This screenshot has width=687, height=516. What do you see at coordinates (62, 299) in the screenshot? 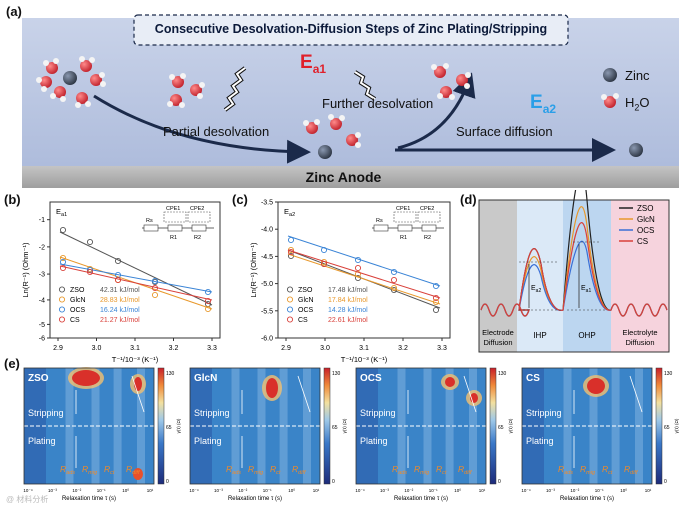
I see `panel-b-legend-marker-glcn` at bounding box center [62, 299].